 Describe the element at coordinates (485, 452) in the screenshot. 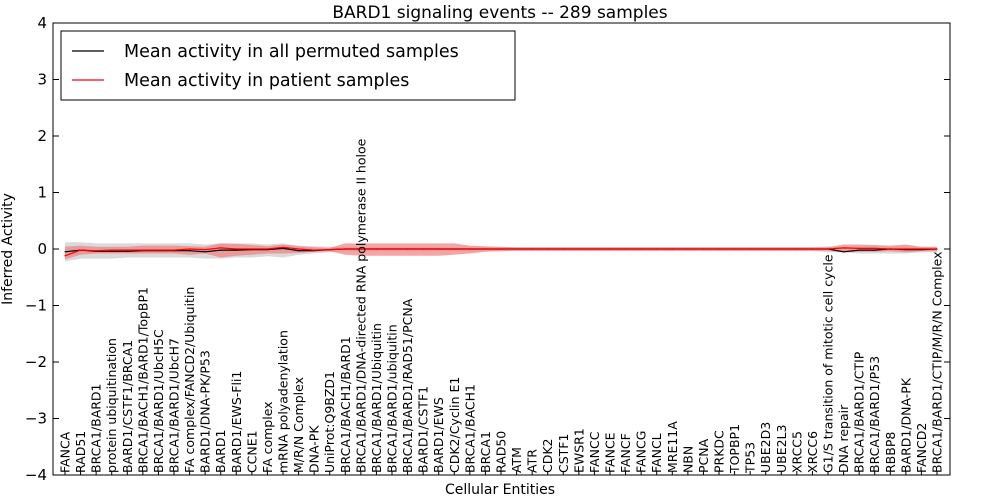

I see `category-label: BRCA1` at that location.